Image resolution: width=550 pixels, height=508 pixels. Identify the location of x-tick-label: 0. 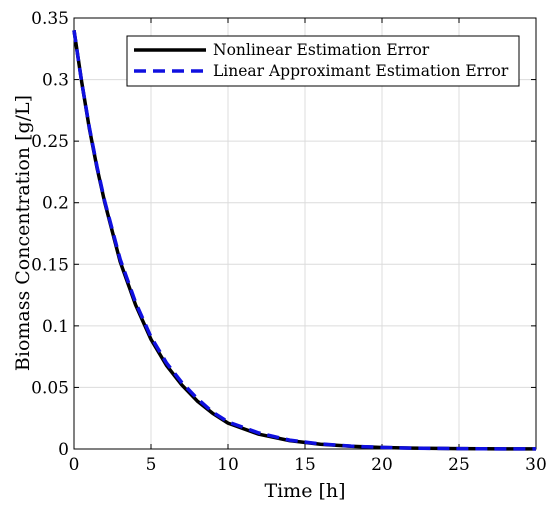
(74, 465).